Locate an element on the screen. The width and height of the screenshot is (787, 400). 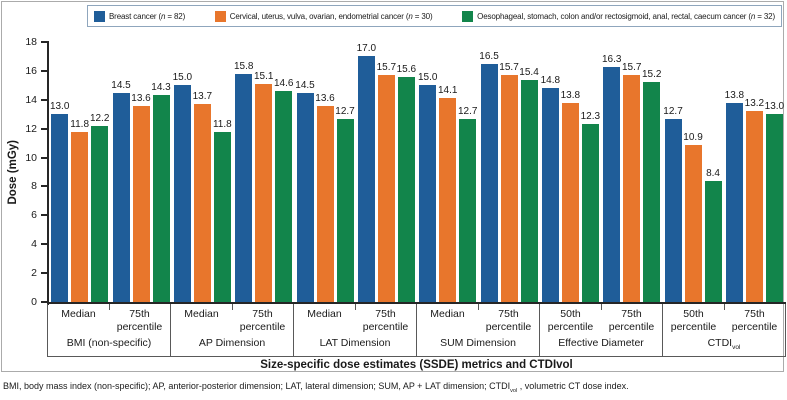
bar-wrap: 10.9 is located at coordinates (693, 172).